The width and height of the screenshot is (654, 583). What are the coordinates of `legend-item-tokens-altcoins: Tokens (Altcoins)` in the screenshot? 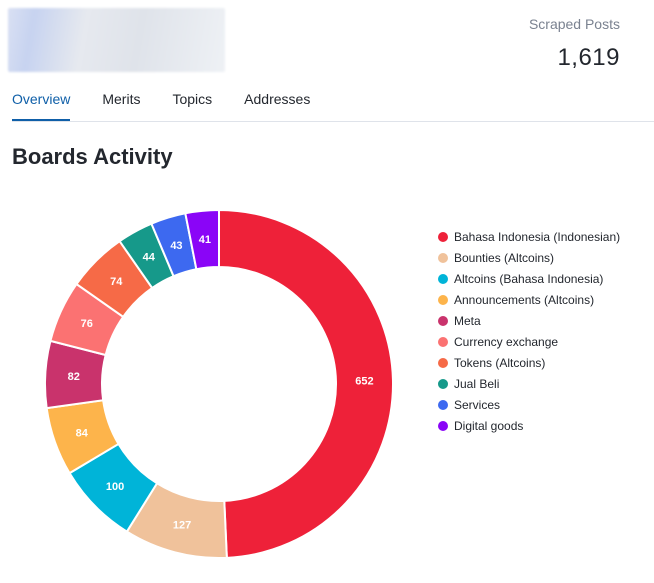 It's located at (529, 363).